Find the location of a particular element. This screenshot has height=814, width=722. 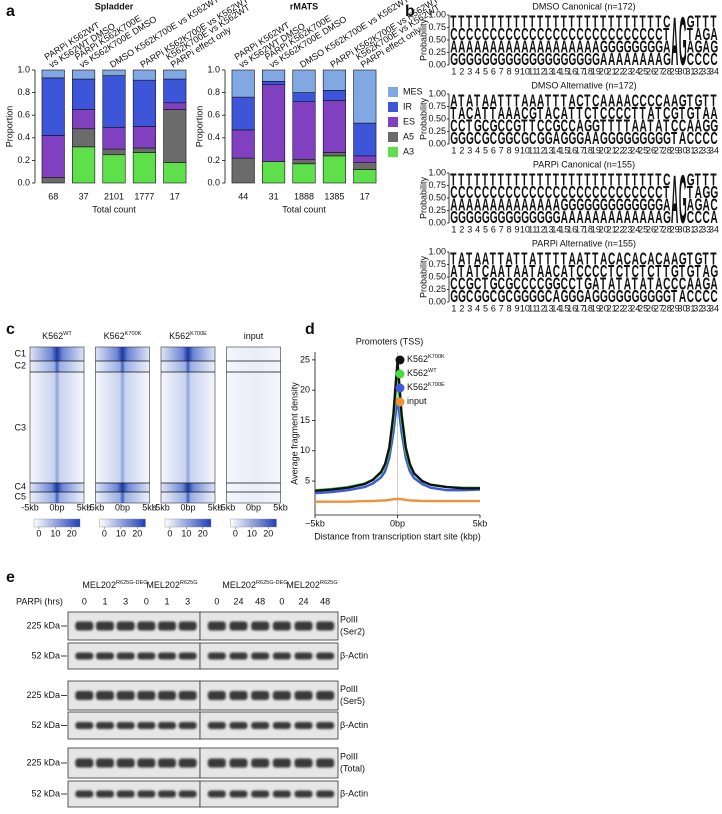

y-tick-label: 25 is located at coordinates (305, 359).